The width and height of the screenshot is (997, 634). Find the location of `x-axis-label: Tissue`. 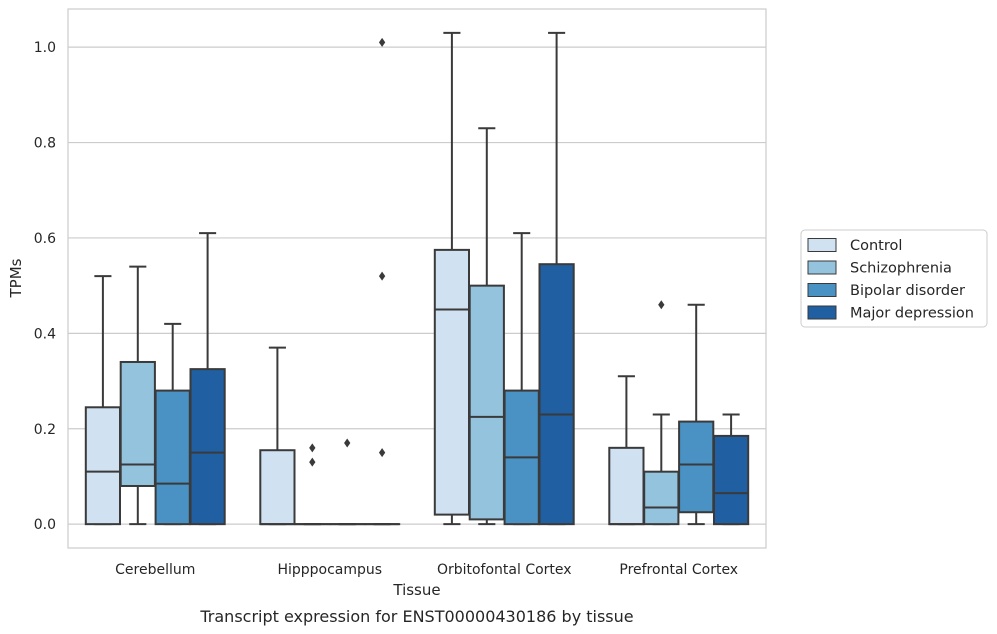

x-axis-label: Tissue is located at coordinates (416, 590).